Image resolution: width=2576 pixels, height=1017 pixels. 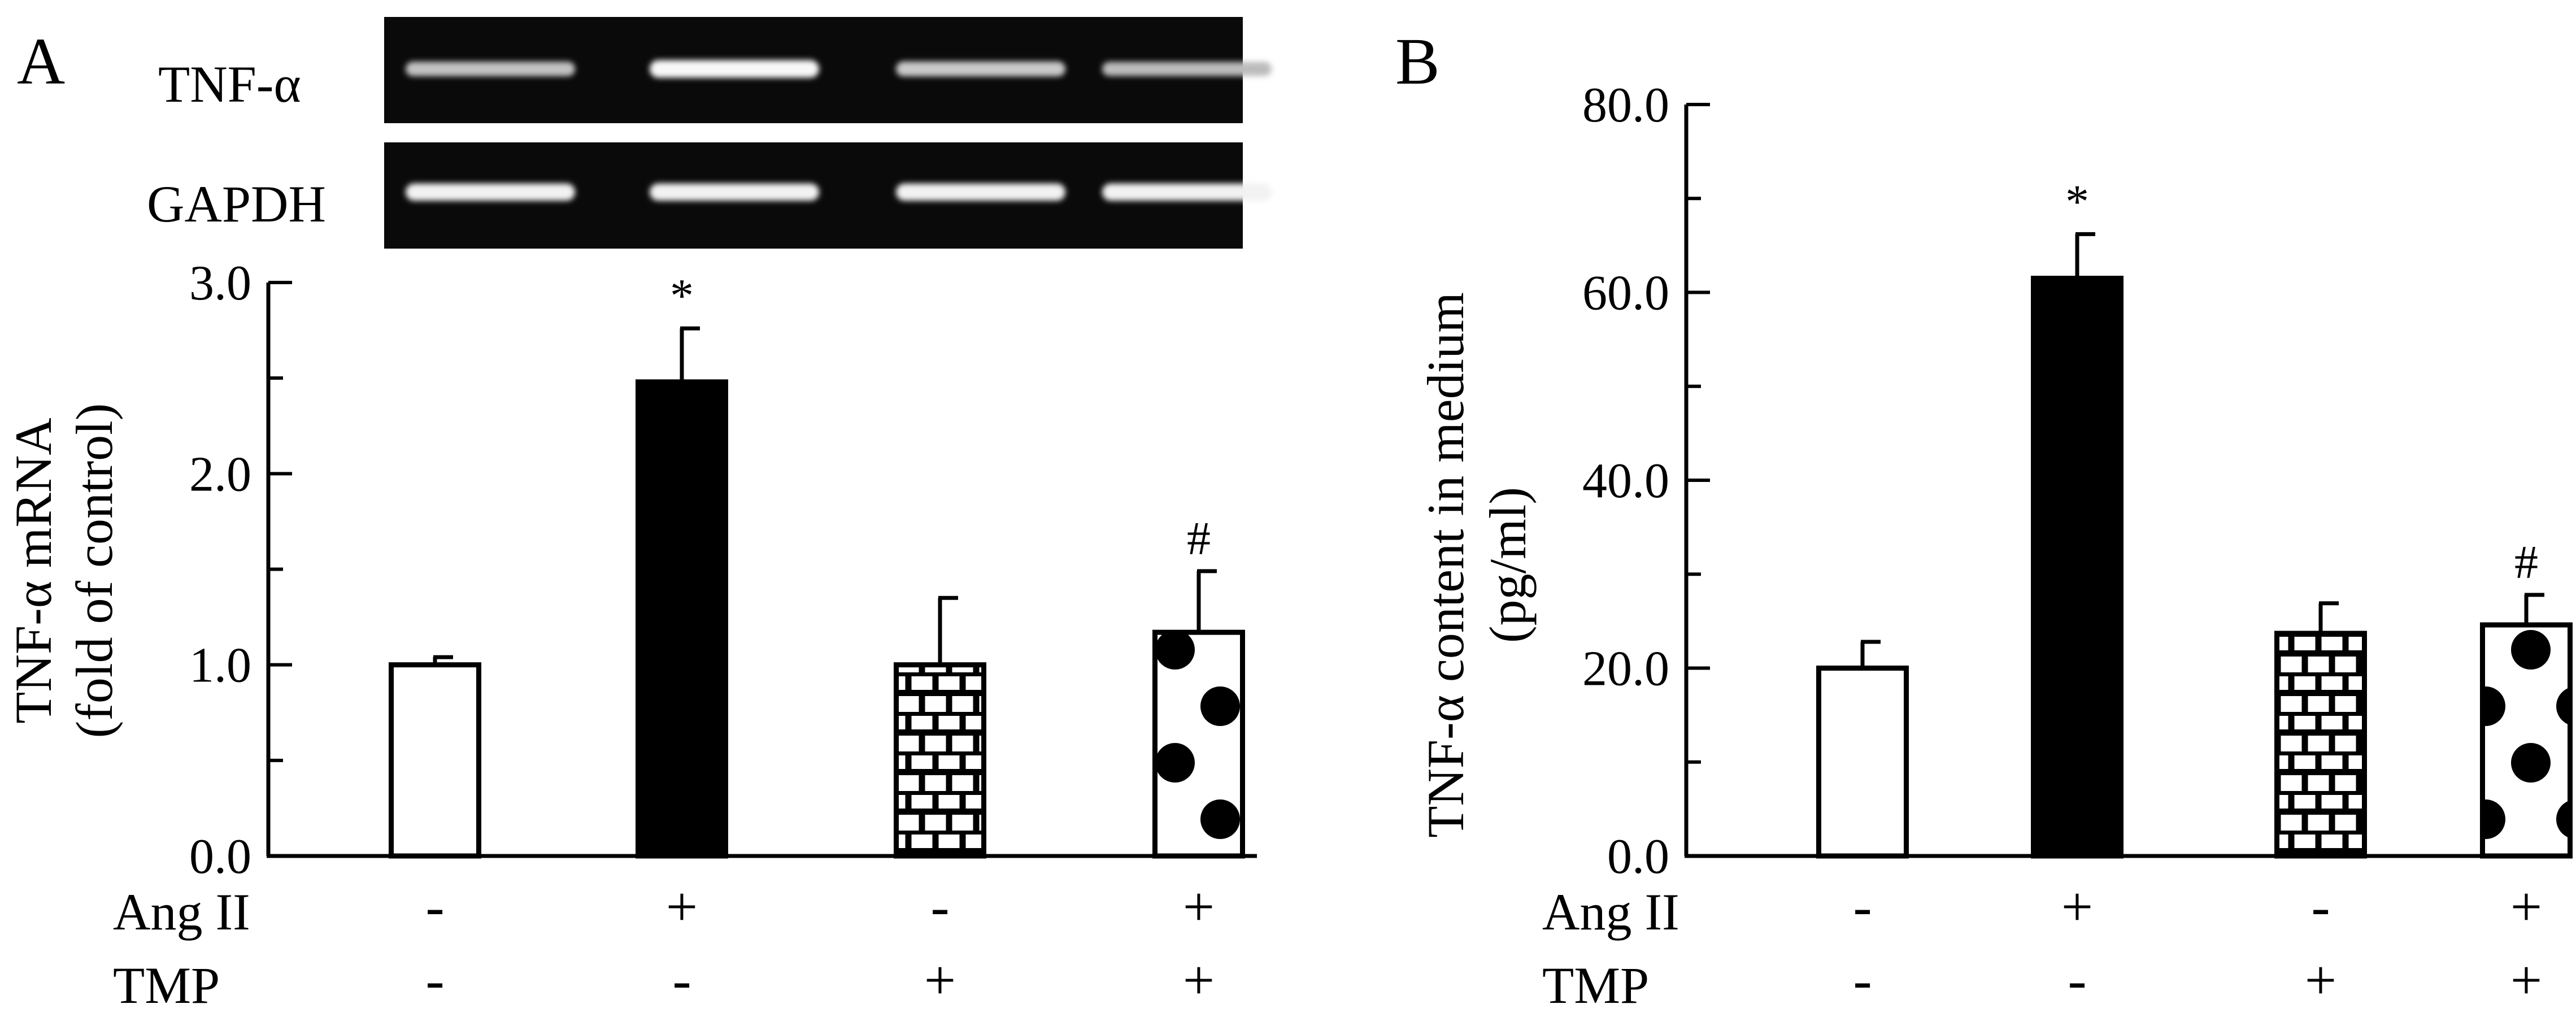 What do you see at coordinates (181, 912) in the screenshot?
I see `row-label-ang-a: Ang II` at bounding box center [181, 912].